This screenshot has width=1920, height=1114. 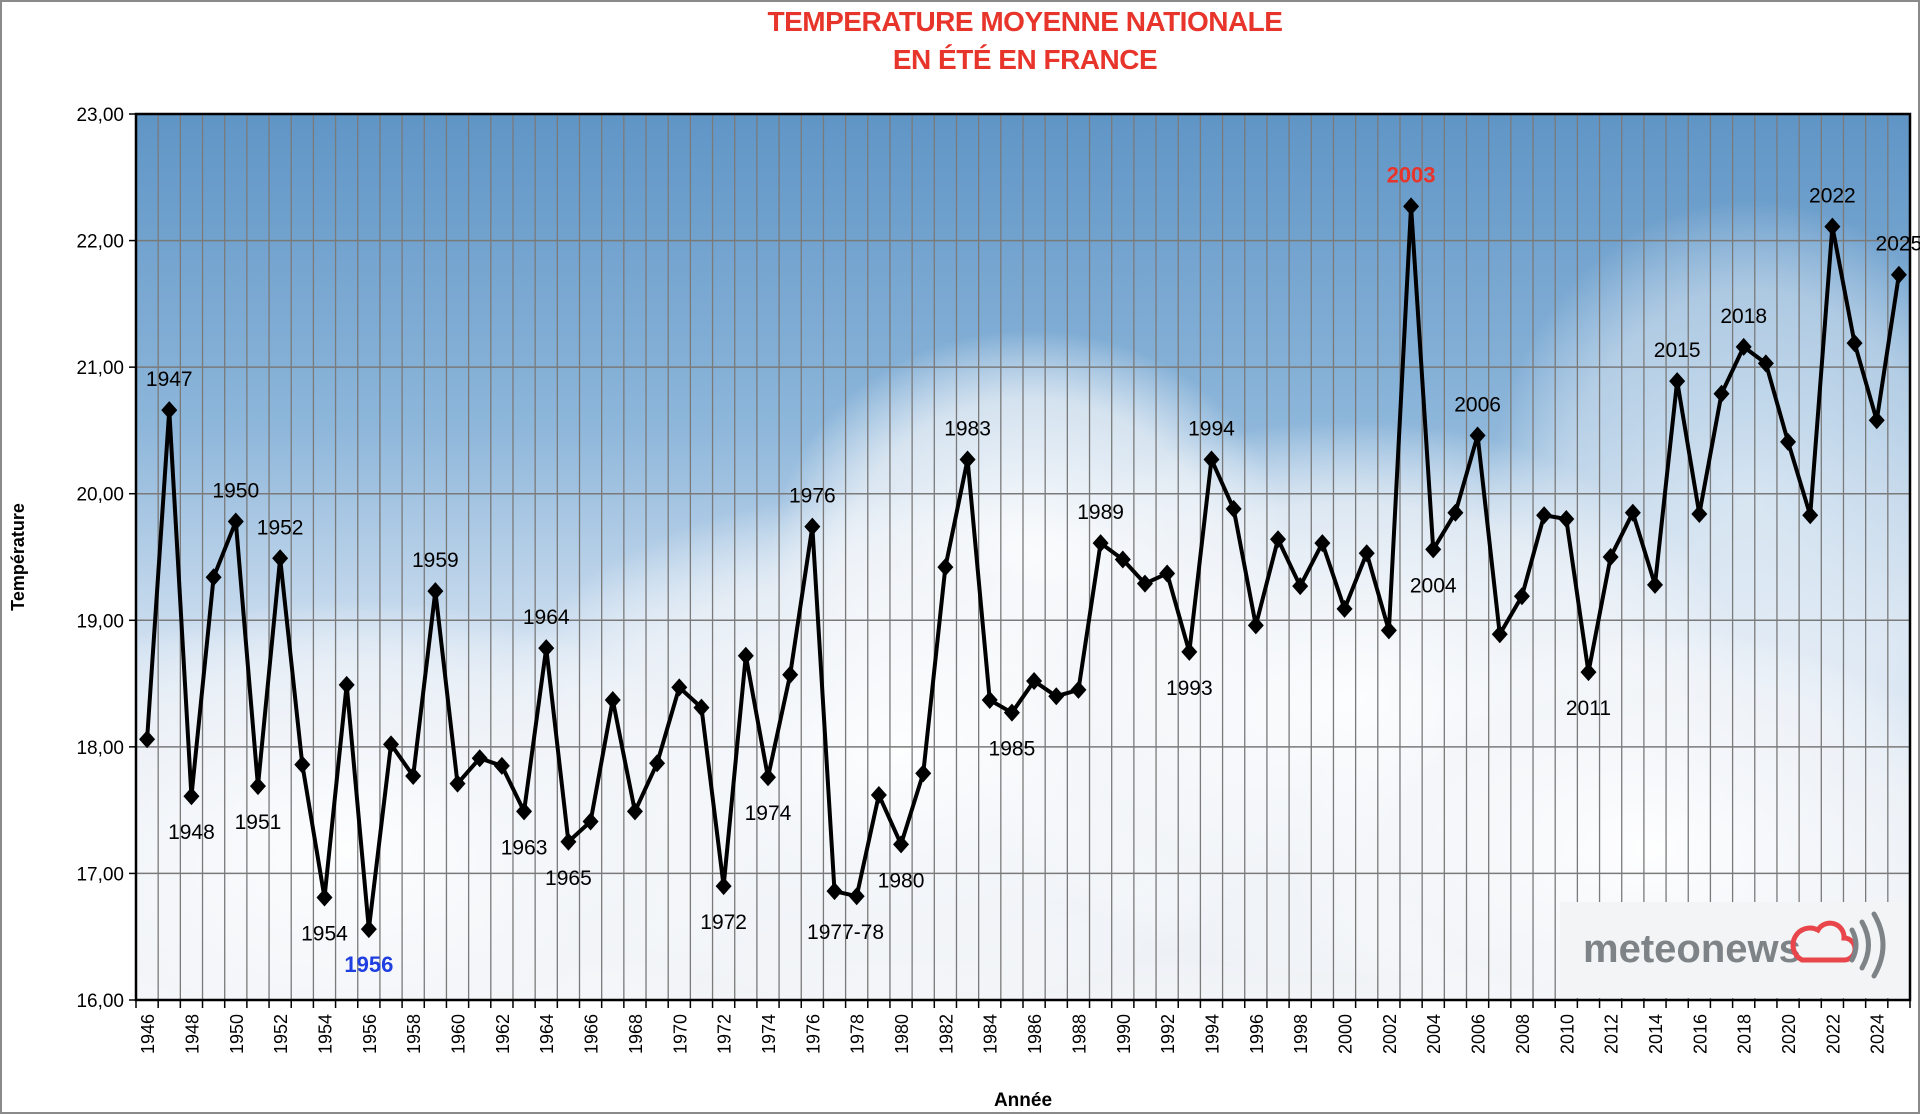 What do you see at coordinates (368, 929) in the screenshot?
I see `data-point-1956` at bounding box center [368, 929].